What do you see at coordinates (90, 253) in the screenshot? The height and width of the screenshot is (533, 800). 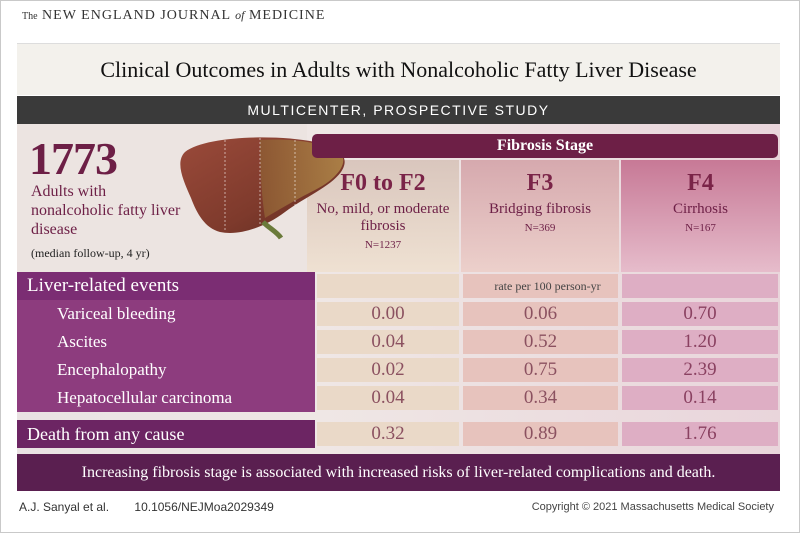 I see `cohort-followup: (median follow-up, 4 yr)` at bounding box center [90, 253].